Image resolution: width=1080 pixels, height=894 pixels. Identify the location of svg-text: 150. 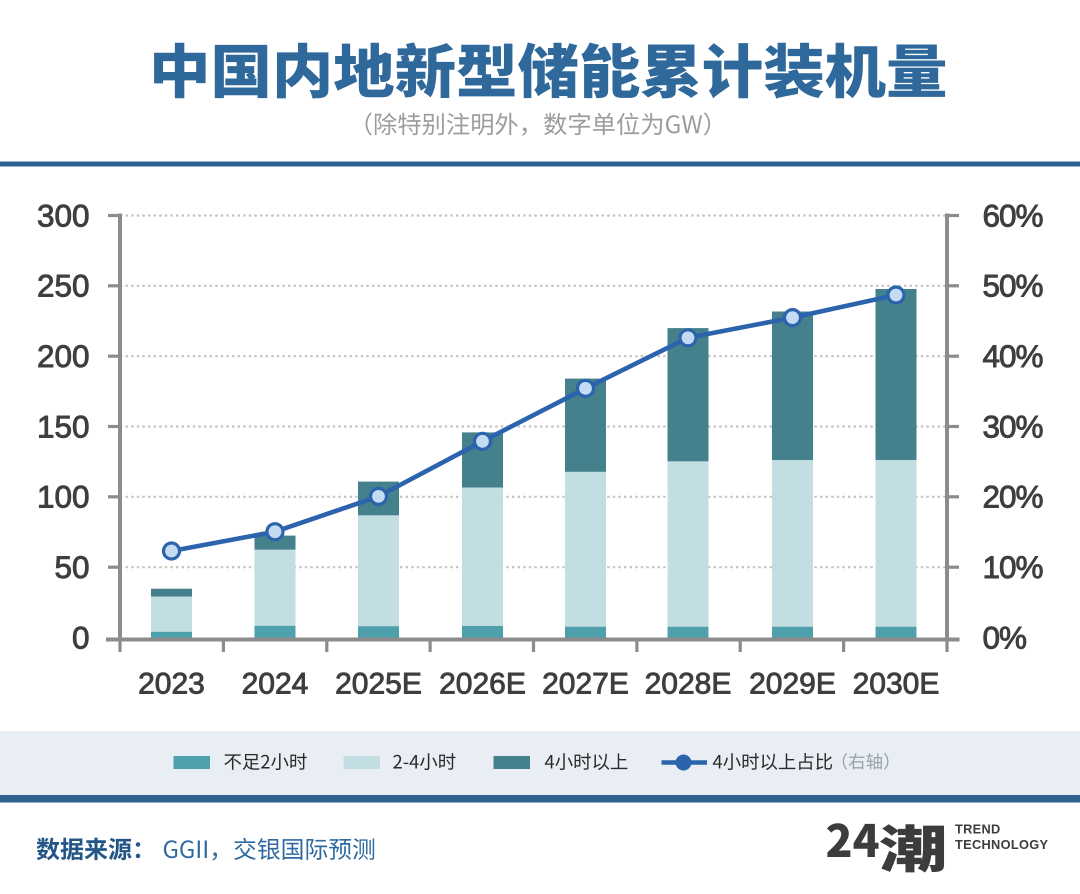
(63, 426).